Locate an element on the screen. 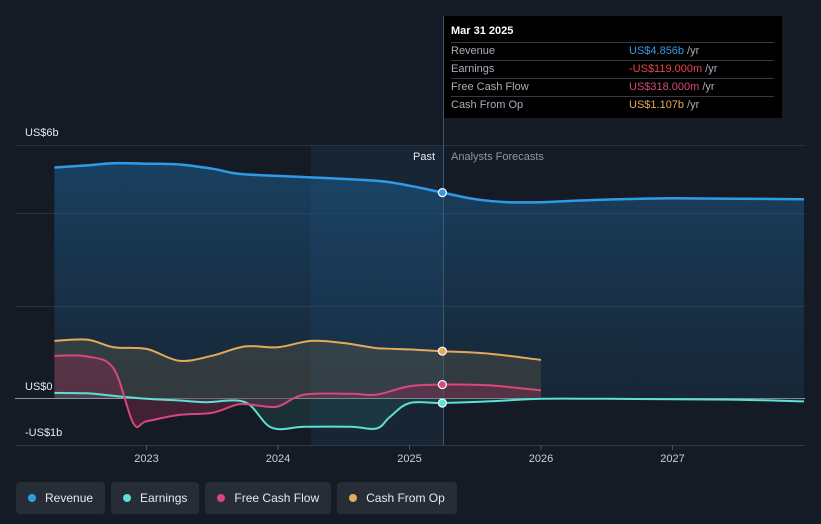  forecast-label: Analysts Forecasts is located at coordinates (497, 157).